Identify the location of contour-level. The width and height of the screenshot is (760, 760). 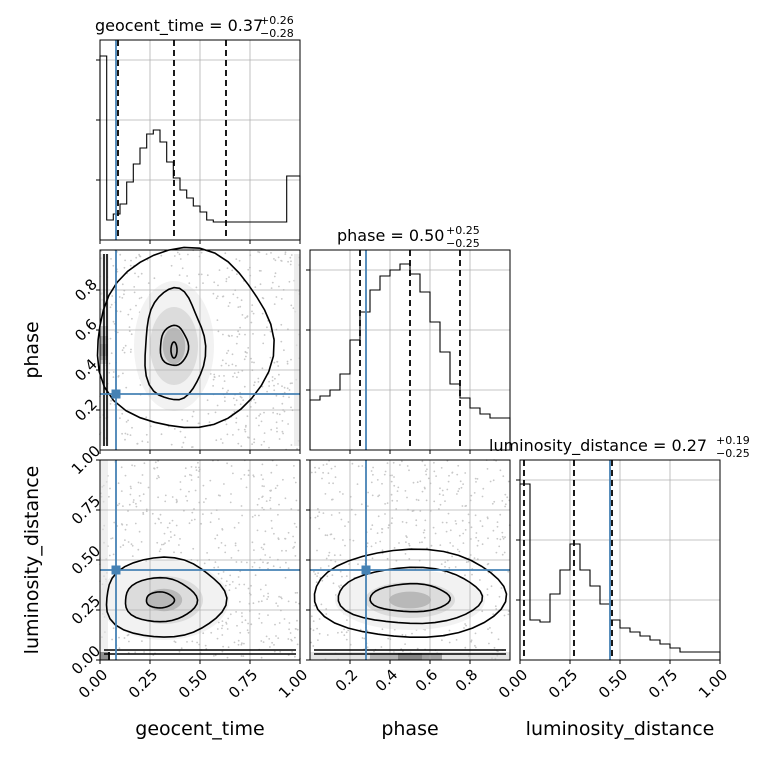
(161, 599).